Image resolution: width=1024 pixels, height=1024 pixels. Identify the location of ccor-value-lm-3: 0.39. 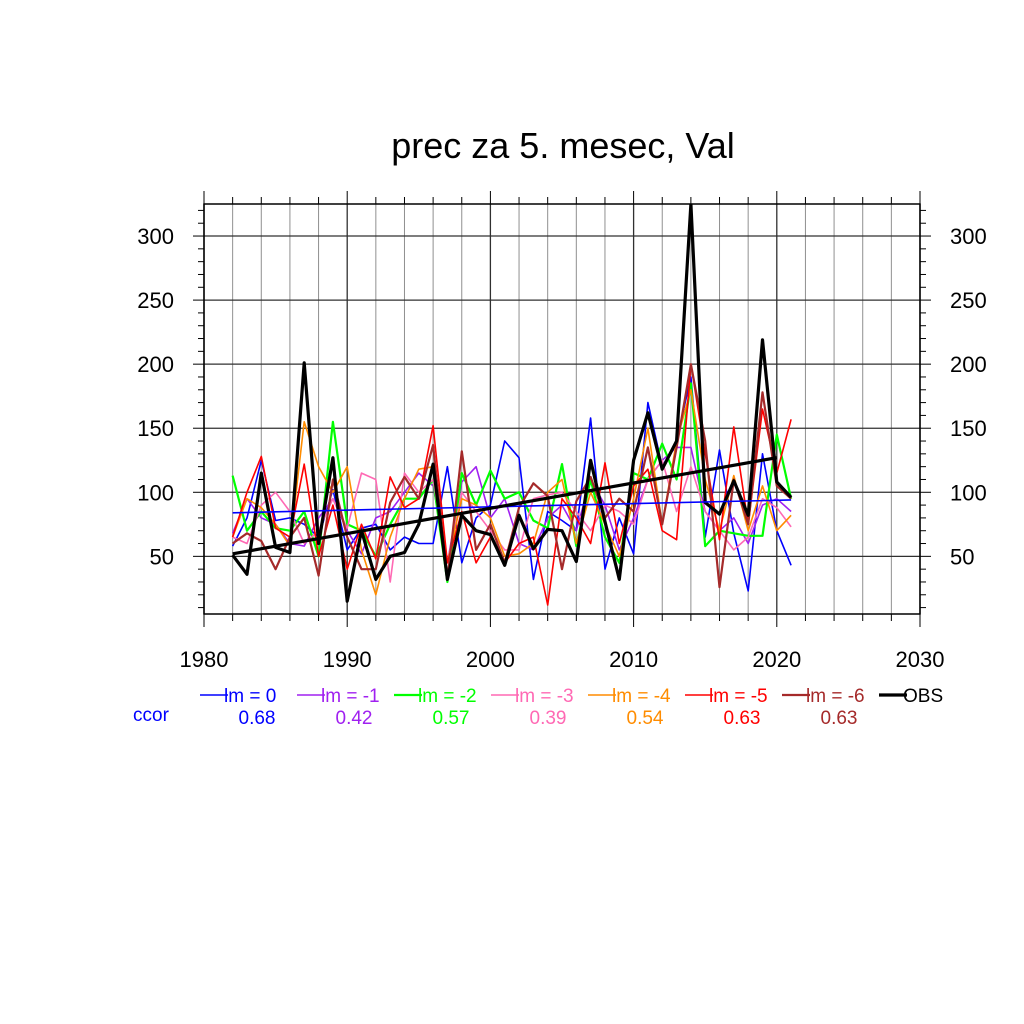
(548, 718).